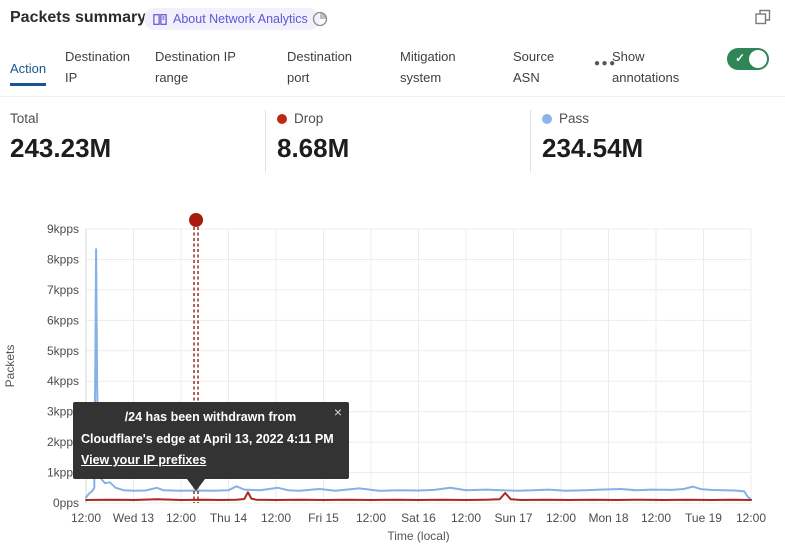 The image size is (785, 555). What do you see at coordinates (63, 259) in the screenshot?
I see `y-tick-label: 8kpps` at bounding box center [63, 259].